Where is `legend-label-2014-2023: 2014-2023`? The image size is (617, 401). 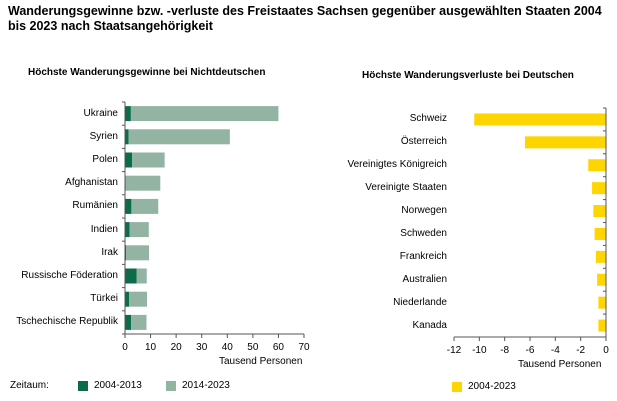 legend-label-2014-2023: 2014-2023 is located at coordinates (206, 385).